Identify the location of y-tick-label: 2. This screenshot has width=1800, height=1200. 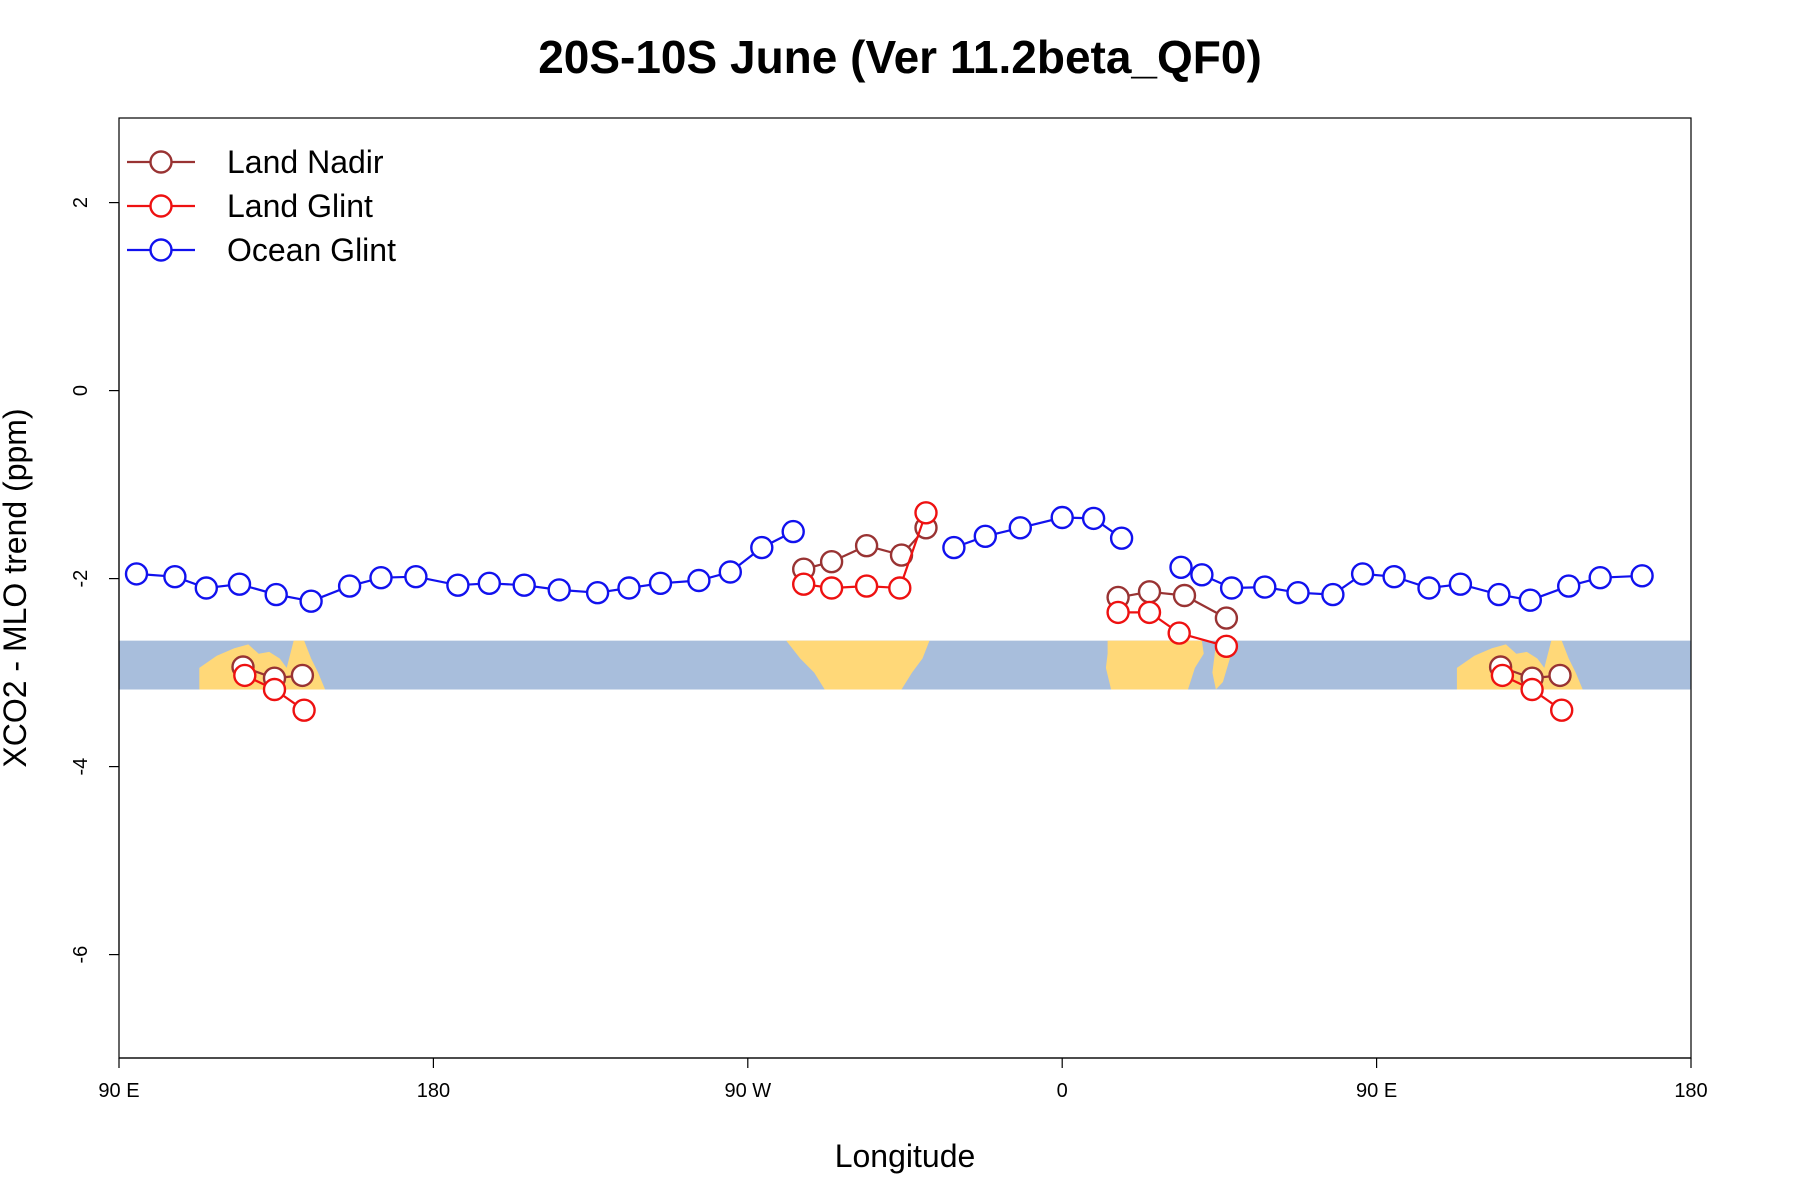
(81, 202).